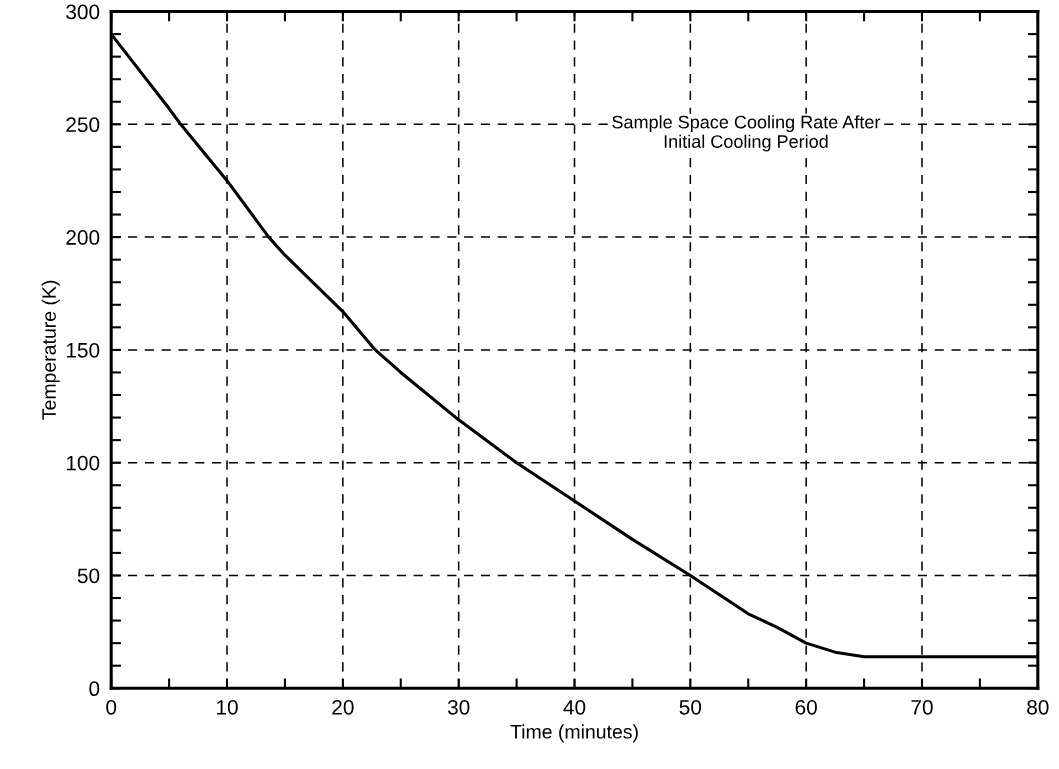  Describe the element at coordinates (574, 707) in the screenshot. I see `x-tick-label: 40` at that location.